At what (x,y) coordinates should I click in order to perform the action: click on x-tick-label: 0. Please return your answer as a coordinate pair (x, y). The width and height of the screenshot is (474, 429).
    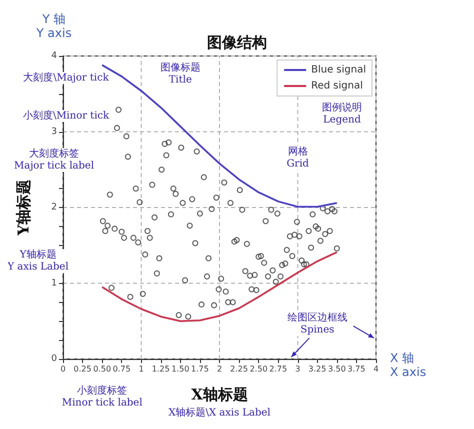
    Looking at the image, I should click on (63, 369).